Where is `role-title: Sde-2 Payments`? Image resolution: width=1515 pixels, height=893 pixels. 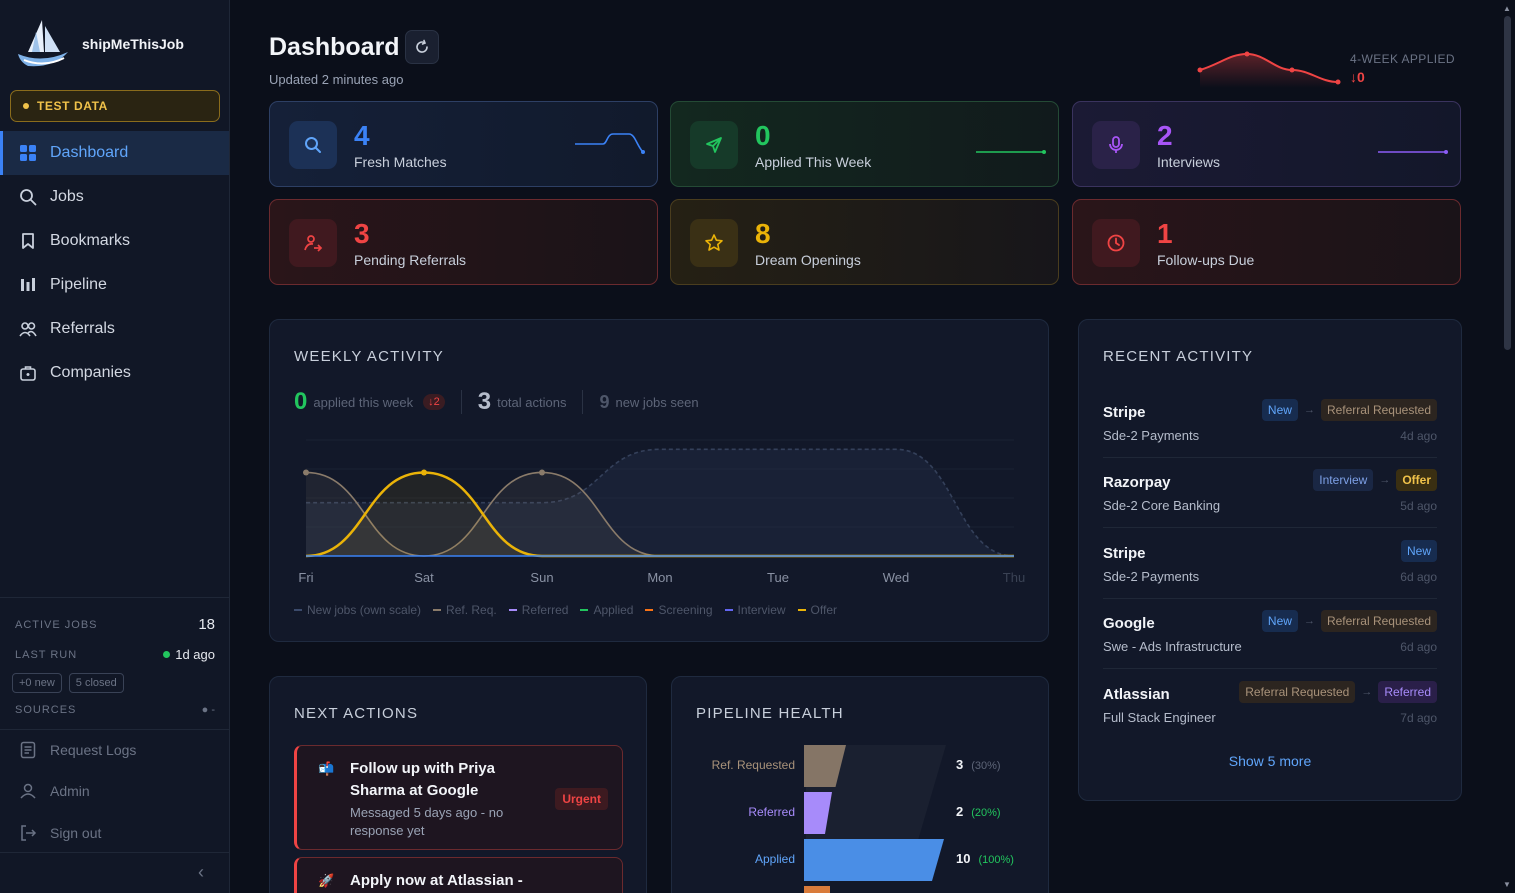
role-title: Sde-2 Payments is located at coordinates (1151, 435).